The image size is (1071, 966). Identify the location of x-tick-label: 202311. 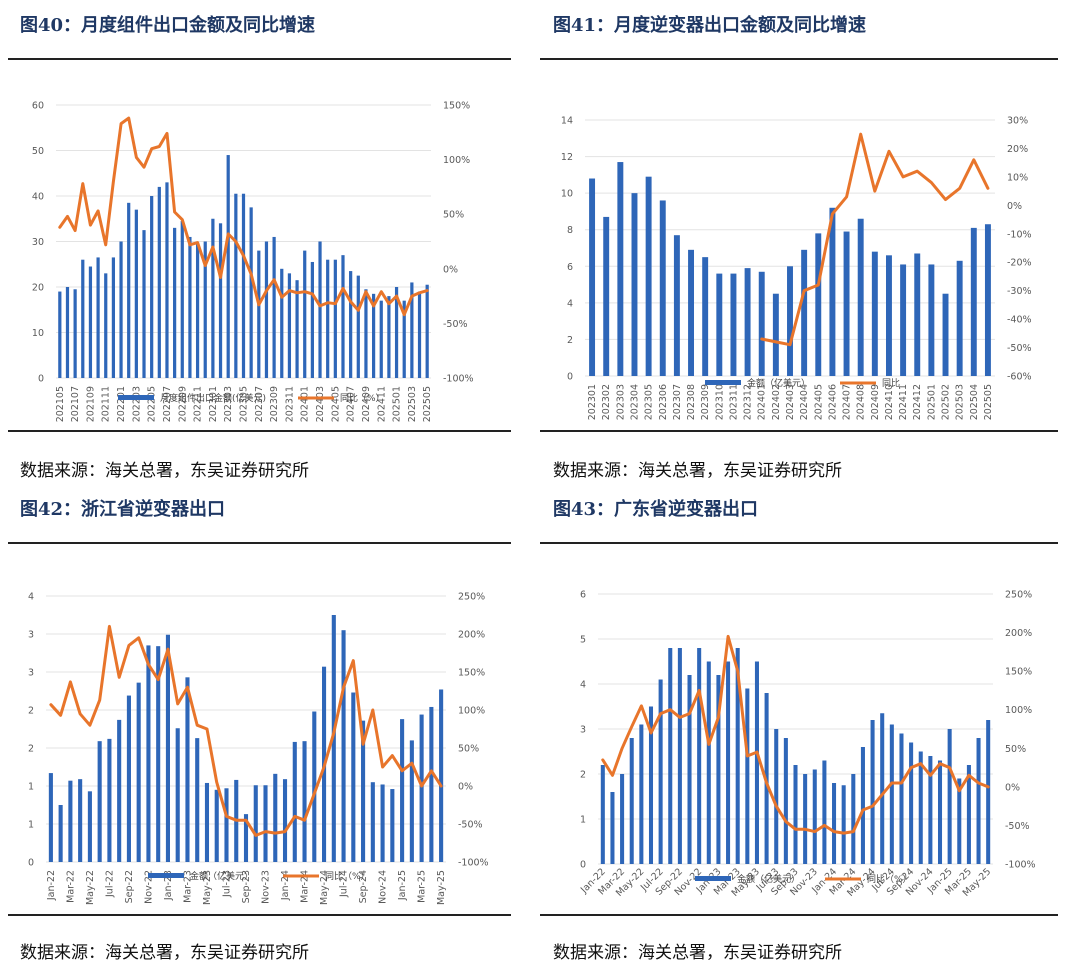
(289, 404).